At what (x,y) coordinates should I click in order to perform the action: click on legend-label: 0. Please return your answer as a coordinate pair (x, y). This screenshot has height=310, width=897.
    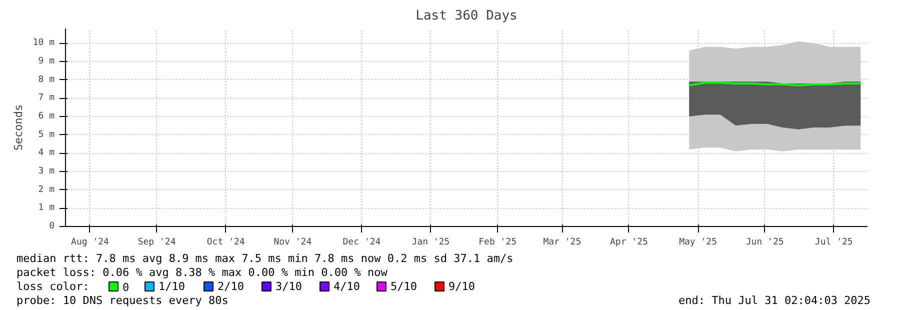
    Looking at the image, I should click on (126, 287).